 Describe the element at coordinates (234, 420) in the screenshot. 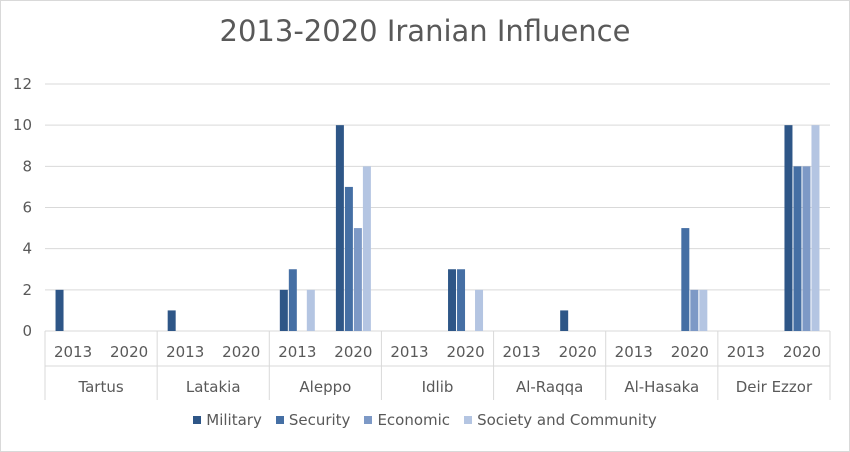

I see `legend-label: Military` at that location.